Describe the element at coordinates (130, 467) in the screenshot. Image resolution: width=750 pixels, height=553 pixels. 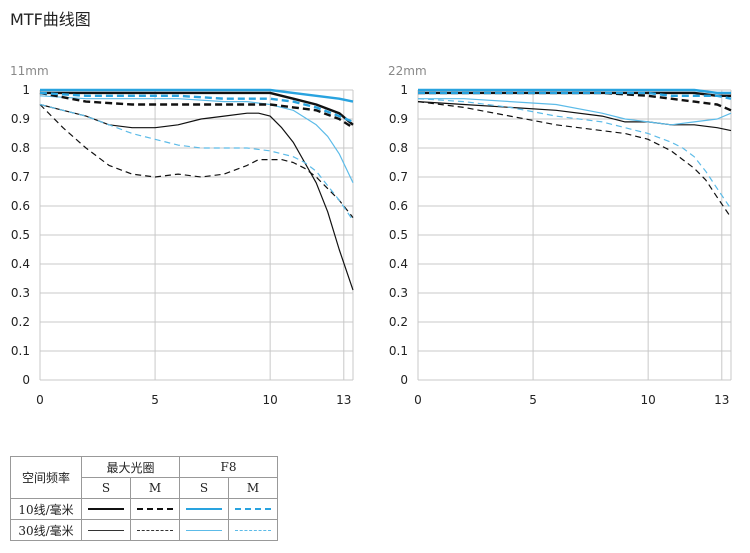
I see `legend-max-aperture: 最大光圈` at that location.